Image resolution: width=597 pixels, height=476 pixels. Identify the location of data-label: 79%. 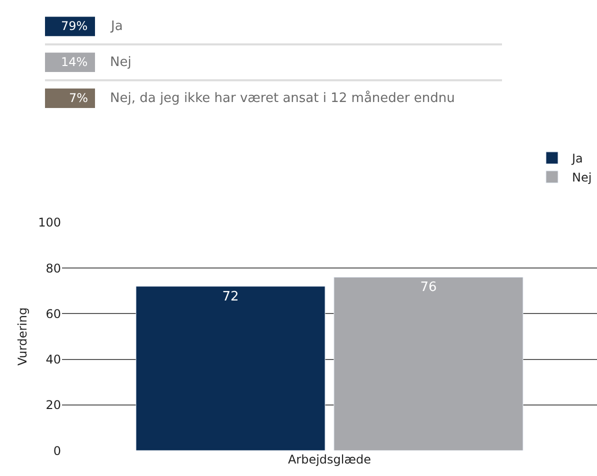
(74, 26).